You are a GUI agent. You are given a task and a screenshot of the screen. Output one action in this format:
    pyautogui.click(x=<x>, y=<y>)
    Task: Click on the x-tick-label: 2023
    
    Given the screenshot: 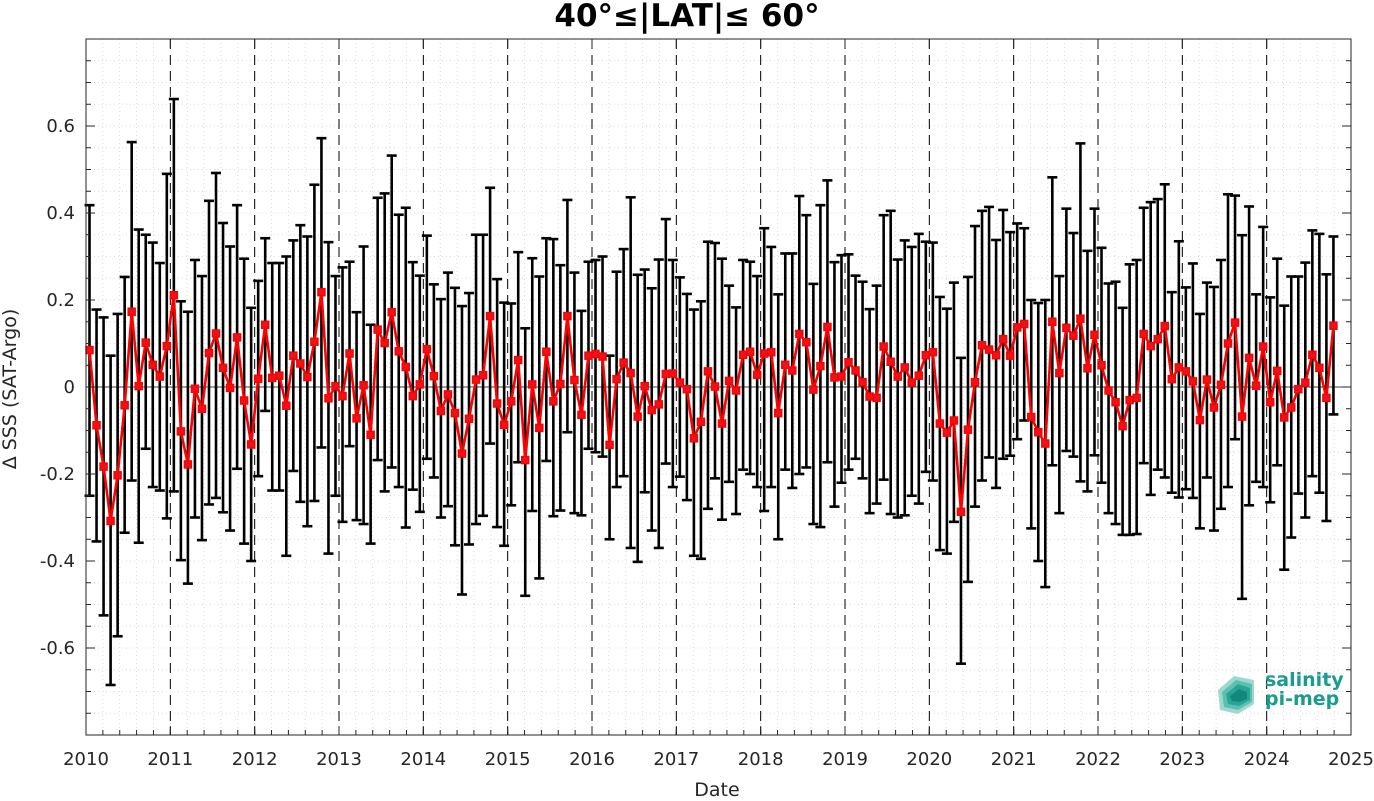 What is the action you would take?
    pyautogui.click(x=1182, y=759)
    